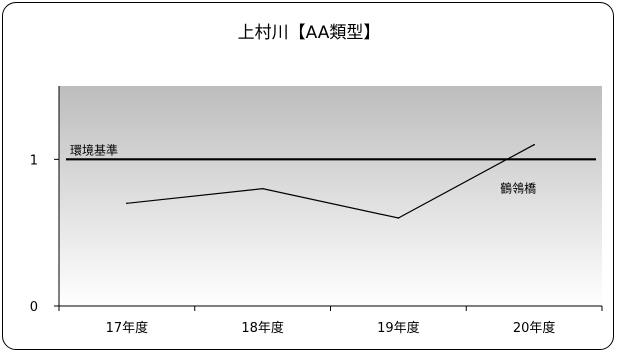 Image resolution: width=618 pixels, height=354 pixels. I want to click on x-tick-label: 20年度, so click(534, 328).